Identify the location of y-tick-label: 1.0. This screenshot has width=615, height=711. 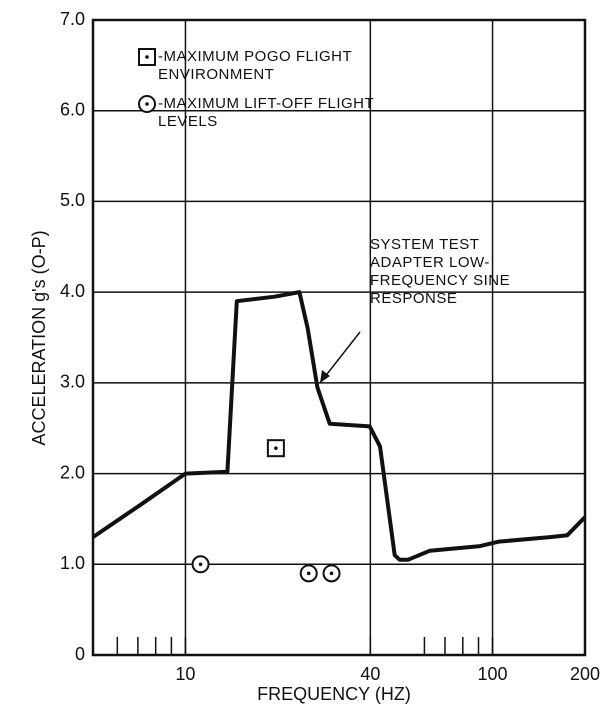
(72, 563).